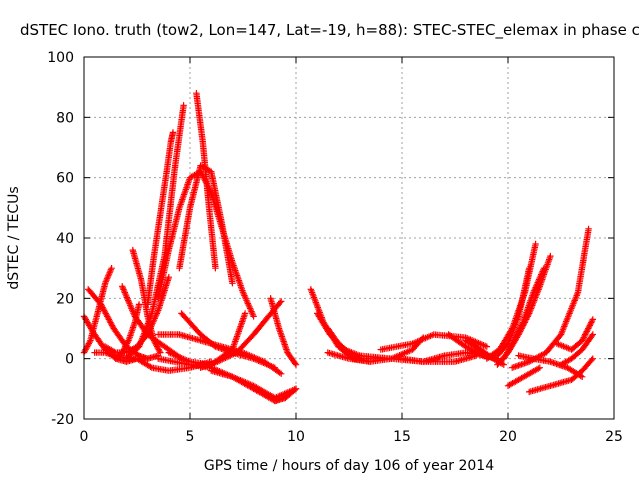 The image size is (640, 480). I want to click on series-arc19, so click(241, 334).